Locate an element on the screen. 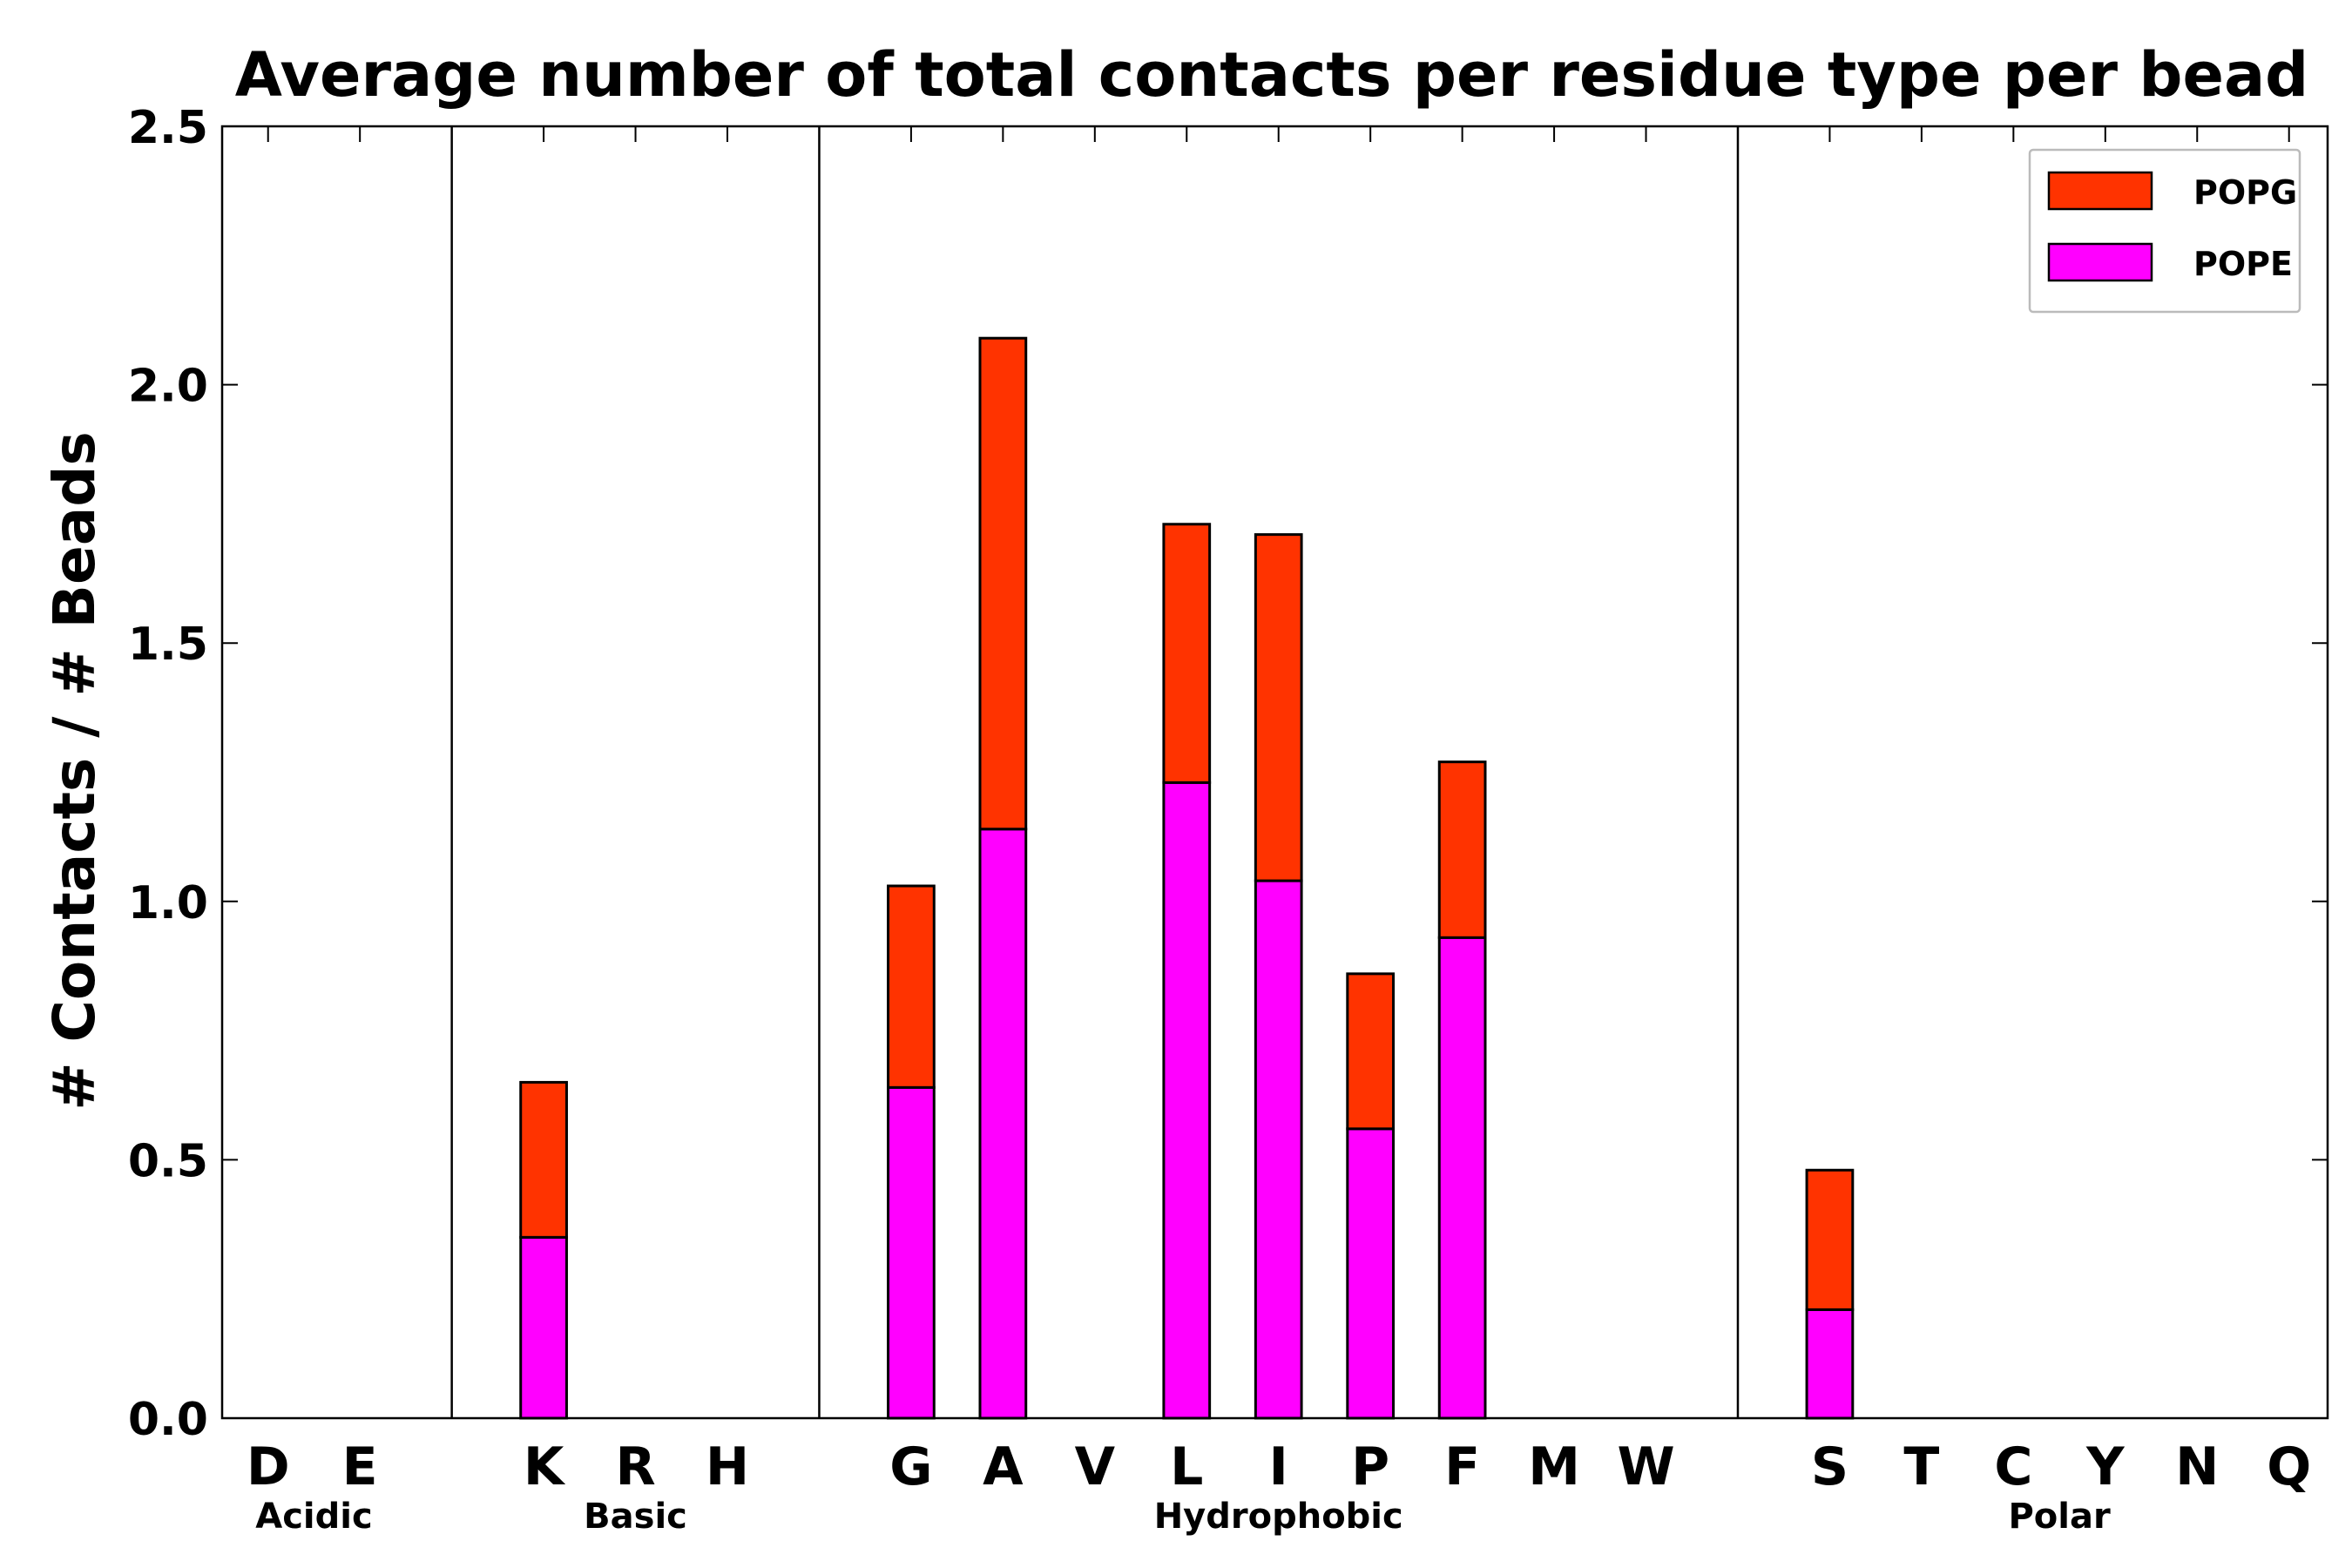  x-tick-label: E is located at coordinates (360, 1467).